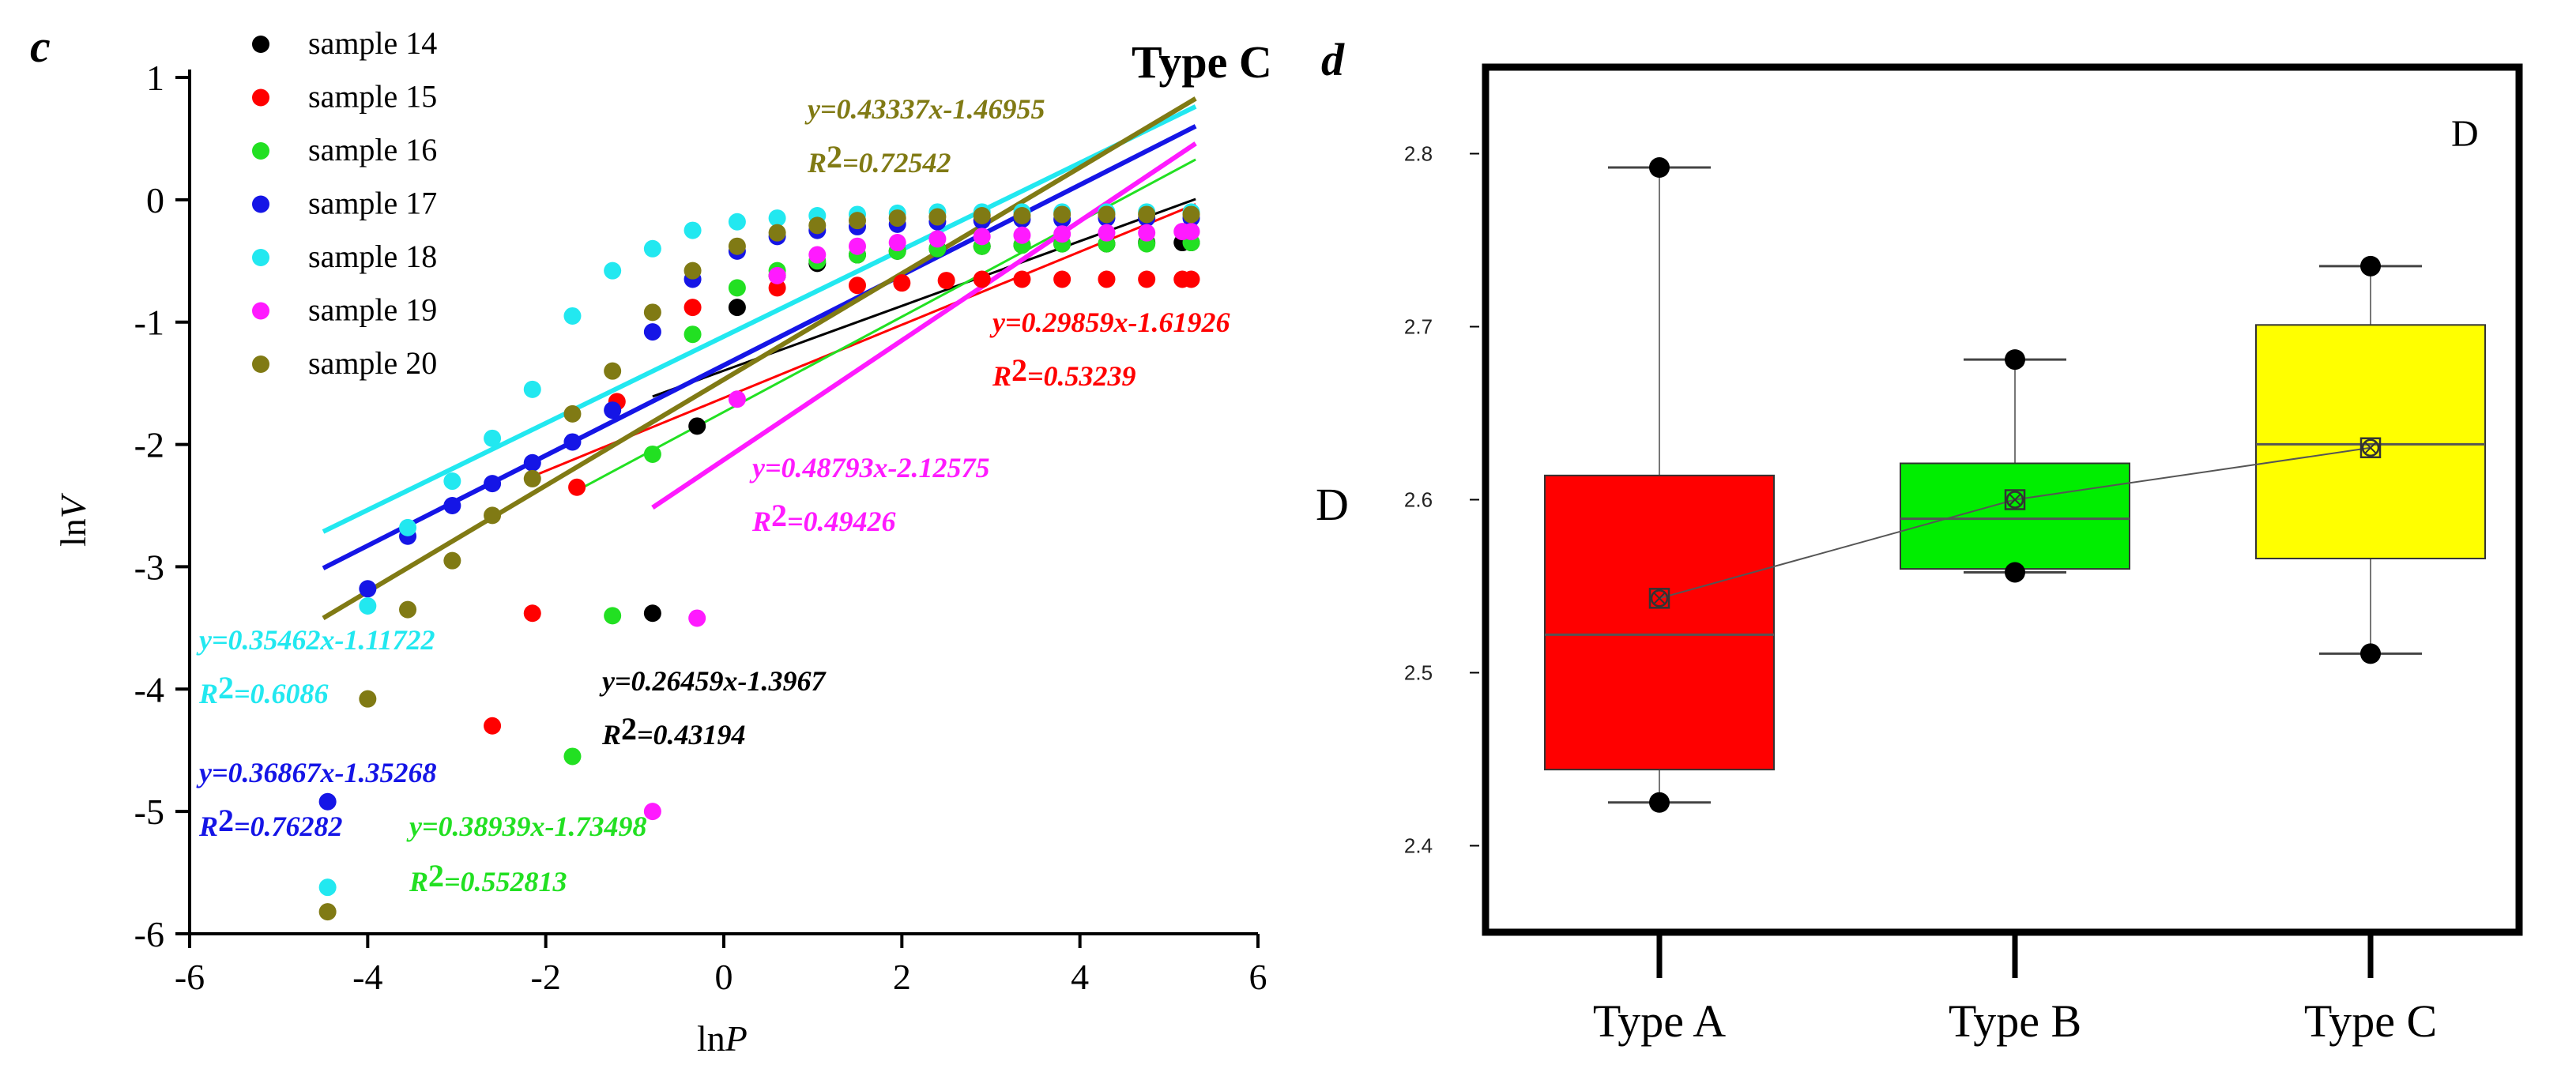  What do you see at coordinates (263, 689) in the screenshot?
I see `fit-r2: R2=0.6086` at bounding box center [263, 689].